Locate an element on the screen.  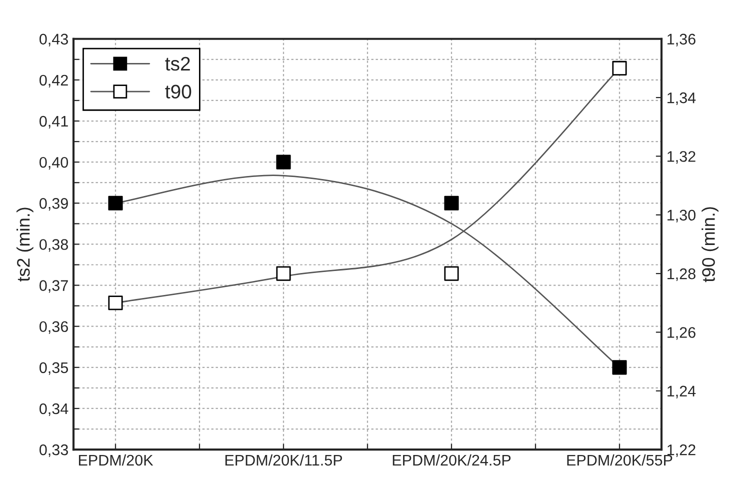
legend-label: ts2 is located at coordinates (177, 63).